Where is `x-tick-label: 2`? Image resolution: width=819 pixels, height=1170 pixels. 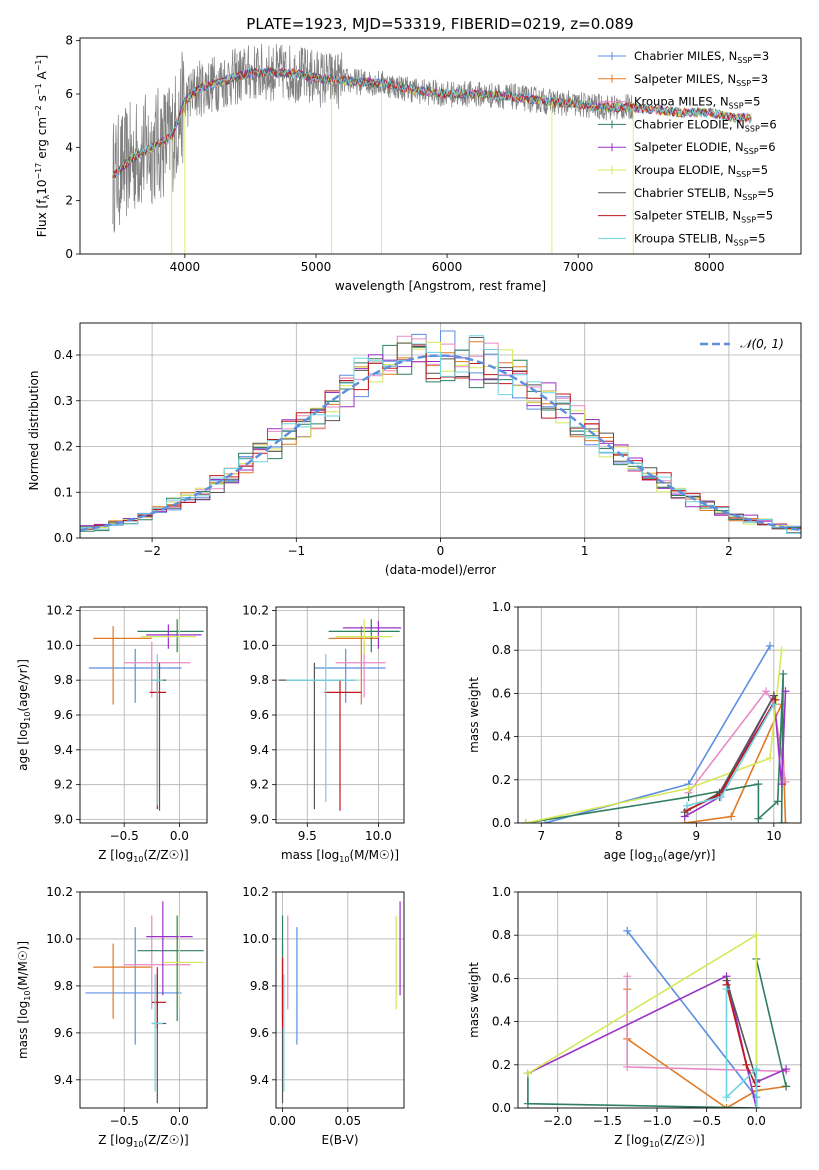 x-tick-label: 2 is located at coordinates (729, 551).